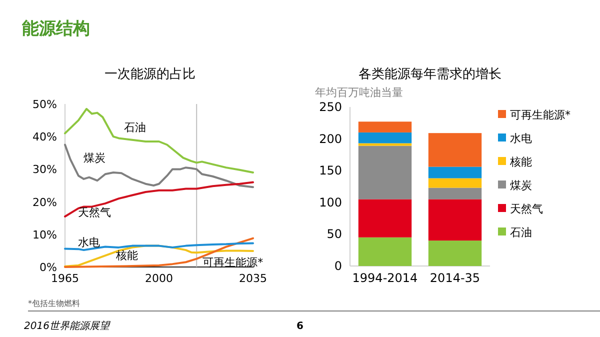 This screenshot has height=337, width=600. What do you see at coordinates (54, 303) in the screenshot?
I see `text: *包括生物燃料` at bounding box center [54, 303].